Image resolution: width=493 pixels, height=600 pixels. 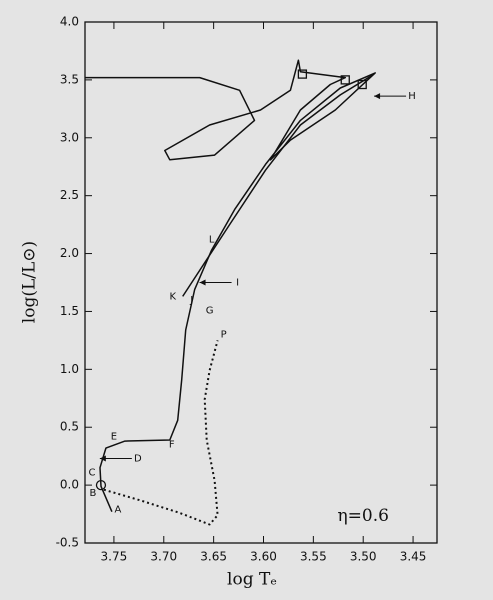 What do you see at coordinates (69, 79) in the screenshot?
I see `y-tick-label: 3.5` at bounding box center [69, 79].